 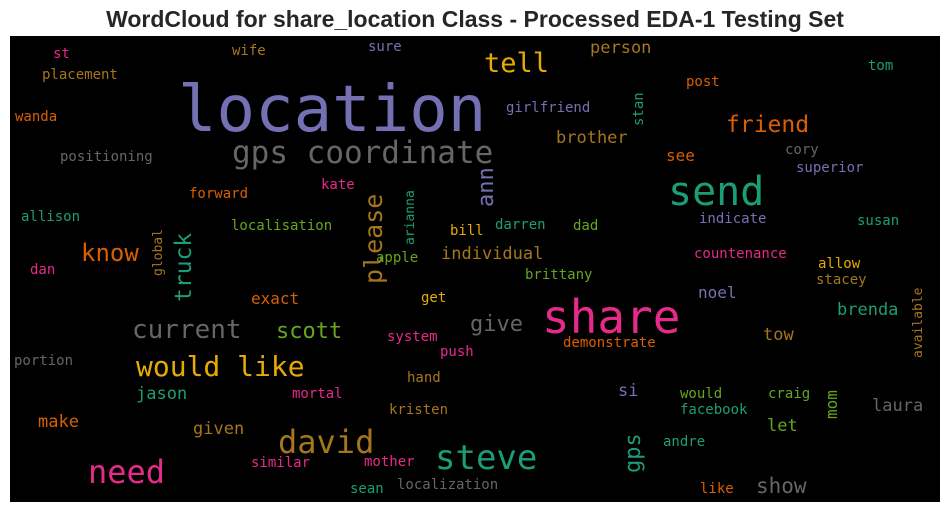 I want to click on word-cory: cory, so click(x=802, y=150).